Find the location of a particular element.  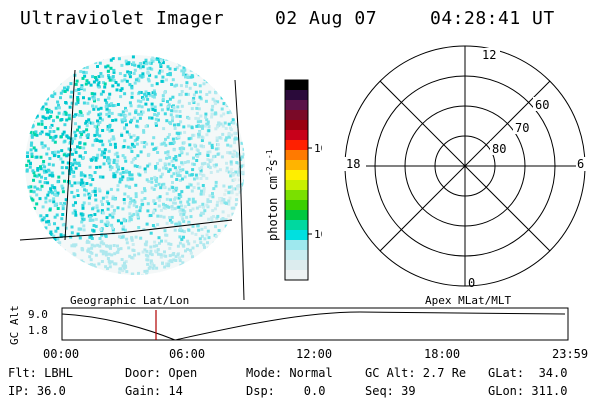

x-tick-label: 00:00 is located at coordinates (61, 354).